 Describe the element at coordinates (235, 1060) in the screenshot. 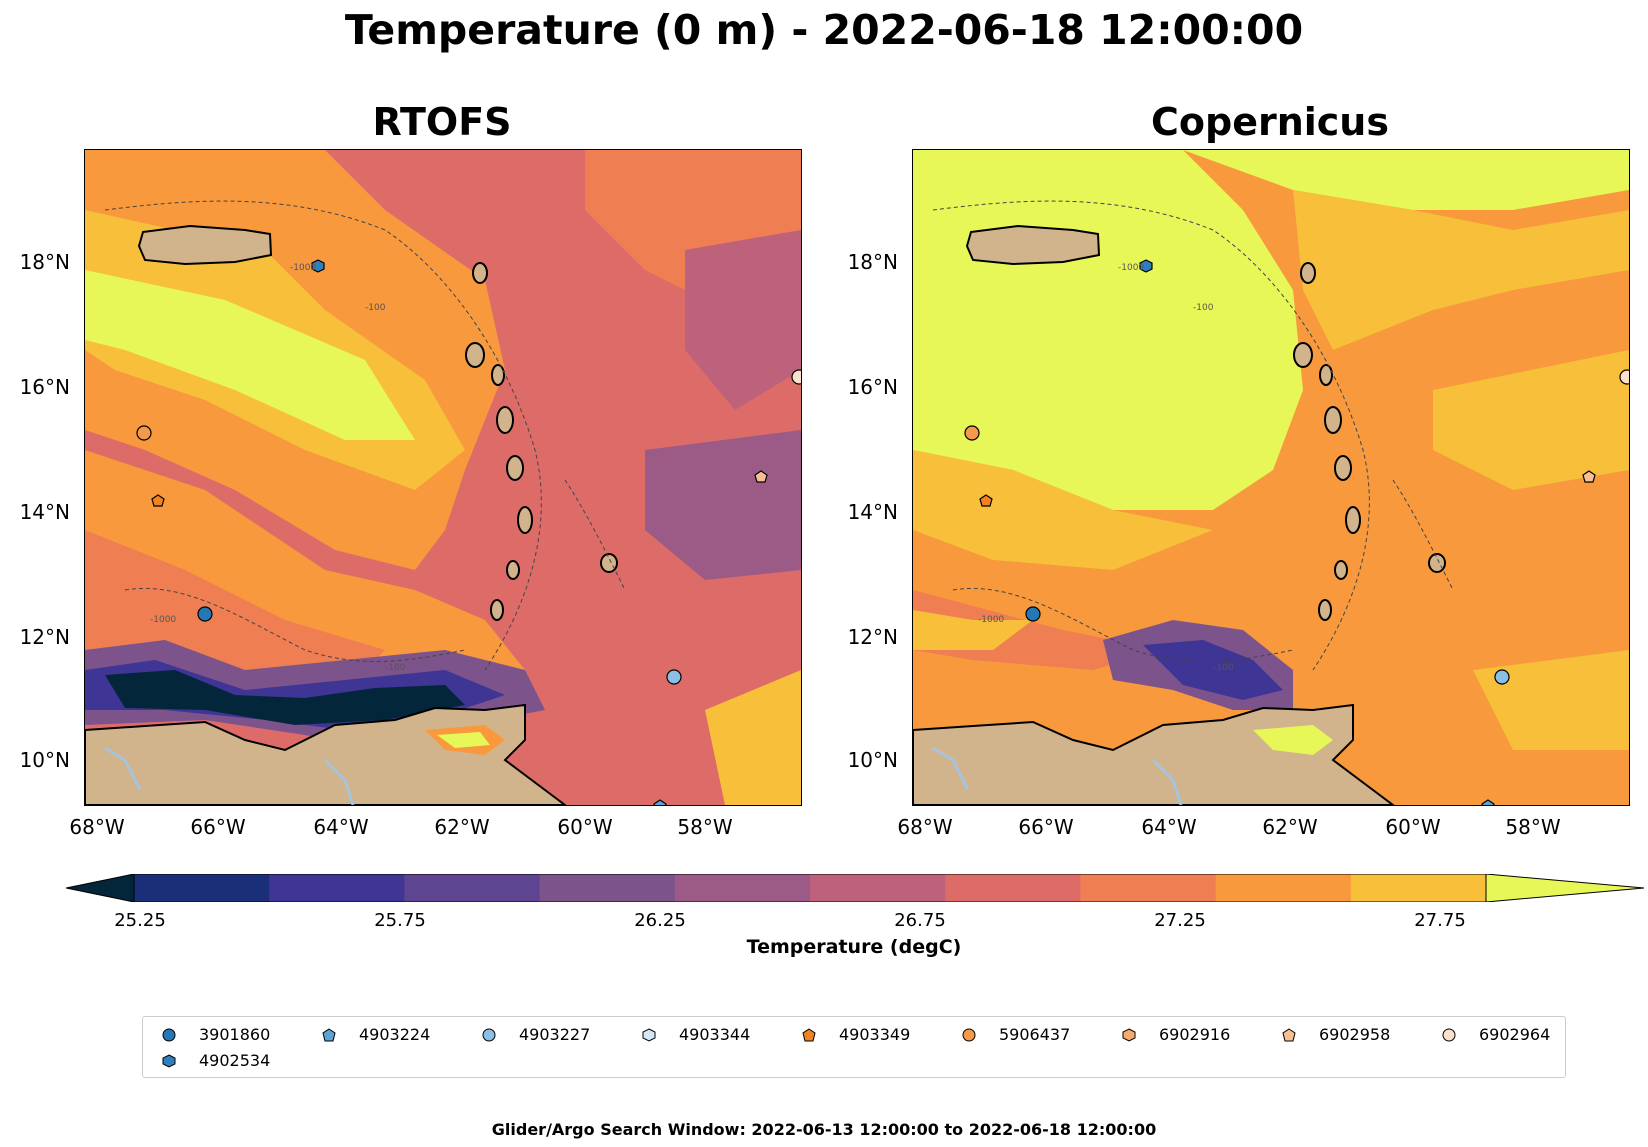

I see `legend-label: 4902534` at that location.